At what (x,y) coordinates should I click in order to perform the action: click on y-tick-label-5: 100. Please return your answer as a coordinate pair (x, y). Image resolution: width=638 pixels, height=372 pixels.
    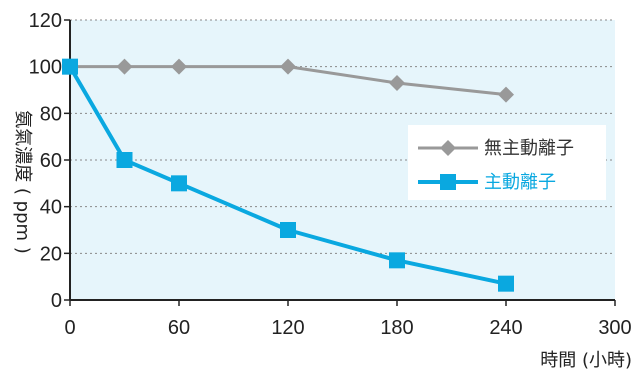
    Looking at the image, I should click on (45, 68).